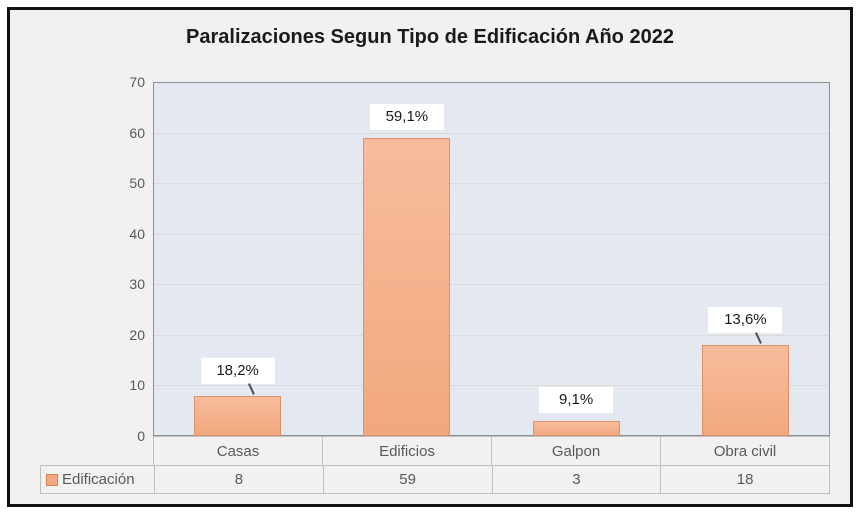 The height and width of the screenshot is (525, 860). What do you see at coordinates (238, 451) in the screenshot?
I see `category-label-casas: Casas` at bounding box center [238, 451].